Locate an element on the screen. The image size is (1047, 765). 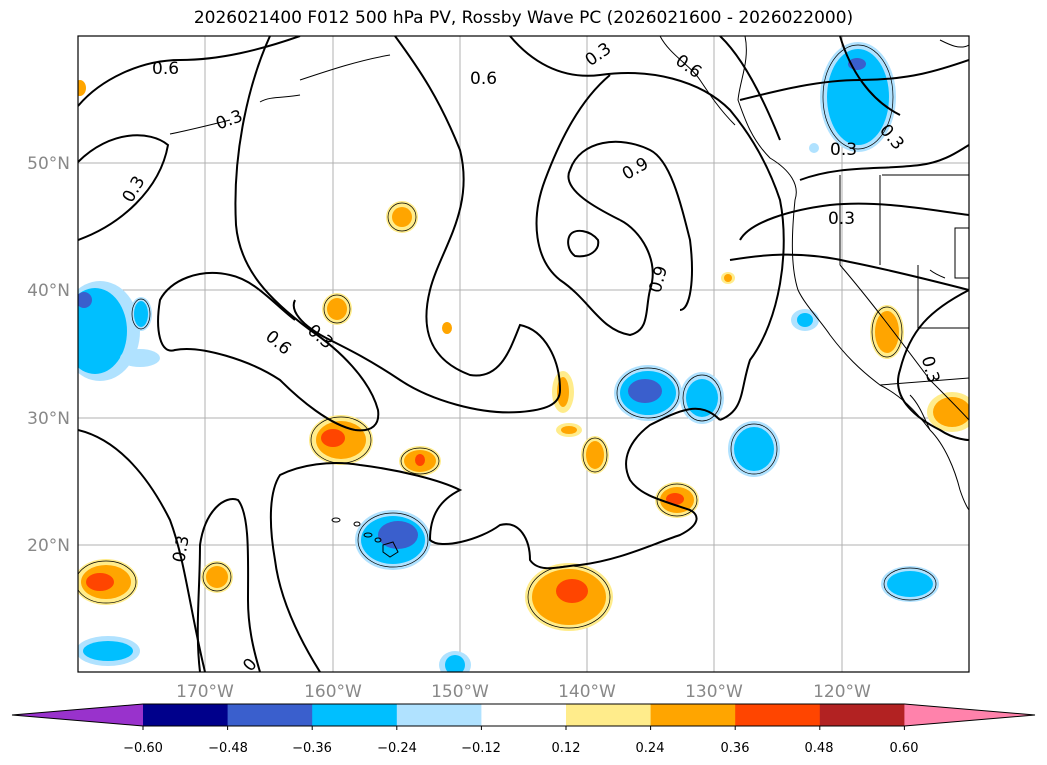
lon-label: 160°W is located at coordinates (333, 692).